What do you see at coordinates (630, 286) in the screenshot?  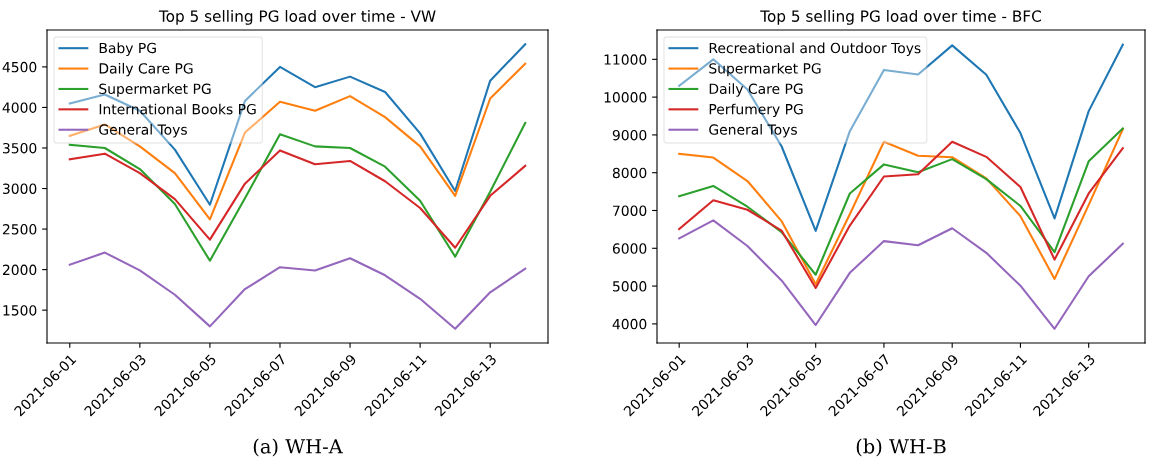 I see `y-tick-label: 5000` at bounding box center [630, 286].